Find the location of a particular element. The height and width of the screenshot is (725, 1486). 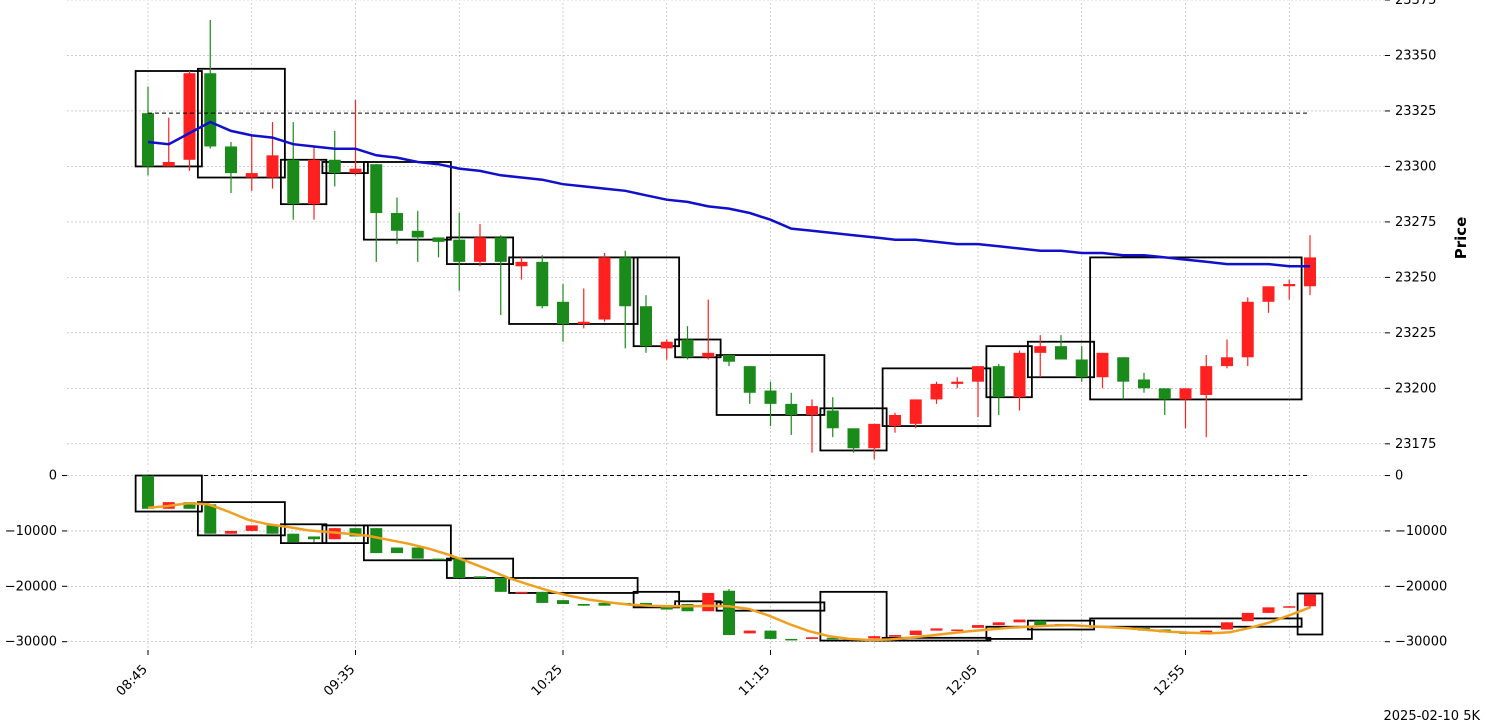

indicator-tick-label-right: −30000 is located at coordinates (1421, 642).